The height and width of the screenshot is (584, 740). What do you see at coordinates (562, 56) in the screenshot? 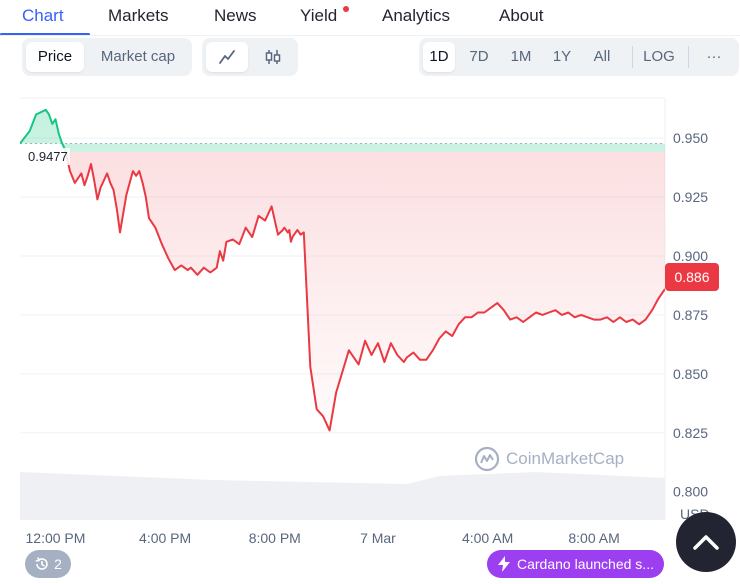
I see `range-1y-button: 1Y` at bounding box center [562, 56].